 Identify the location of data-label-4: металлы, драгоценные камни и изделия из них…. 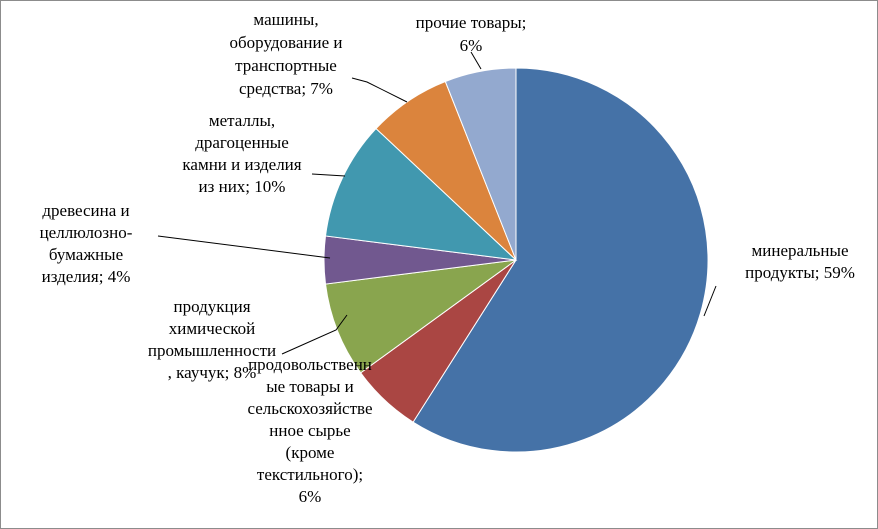
(241, 153).